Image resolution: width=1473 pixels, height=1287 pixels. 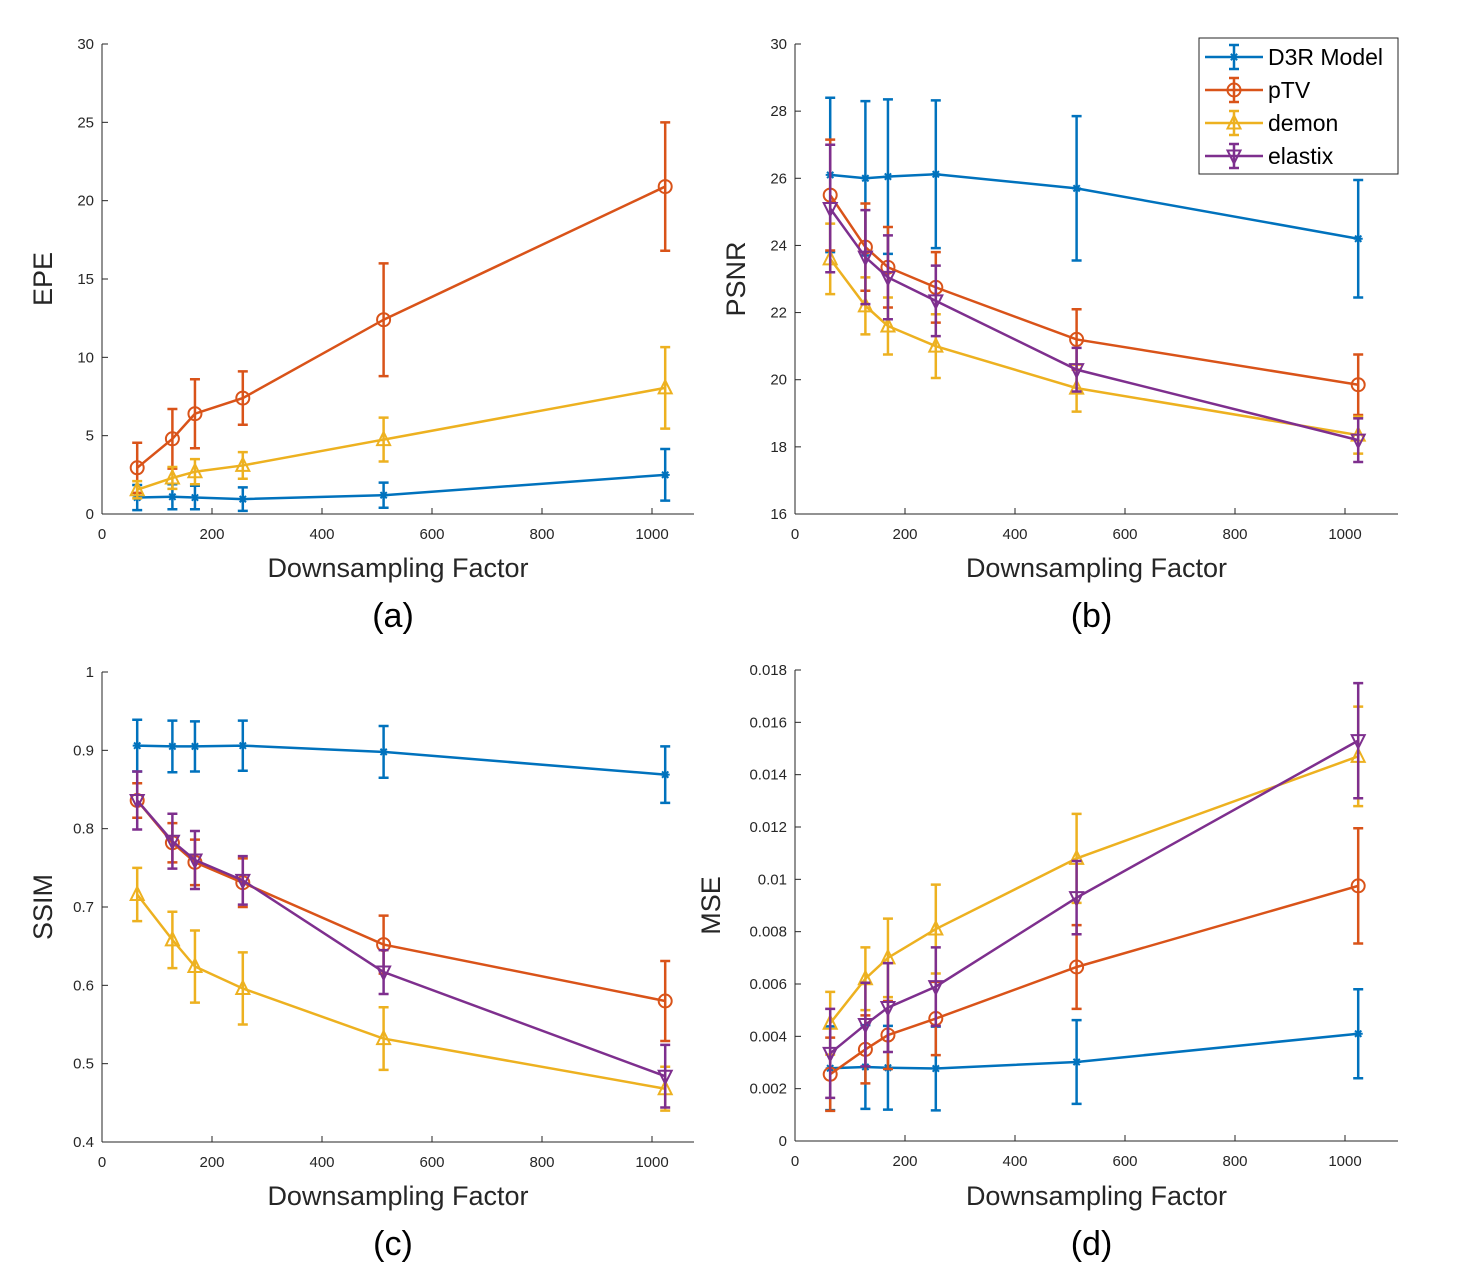 What do you see at coordinates (541, 1162) in the screenshot?
I see `x-tick-label: 800` at bounding box center [541, 1162].